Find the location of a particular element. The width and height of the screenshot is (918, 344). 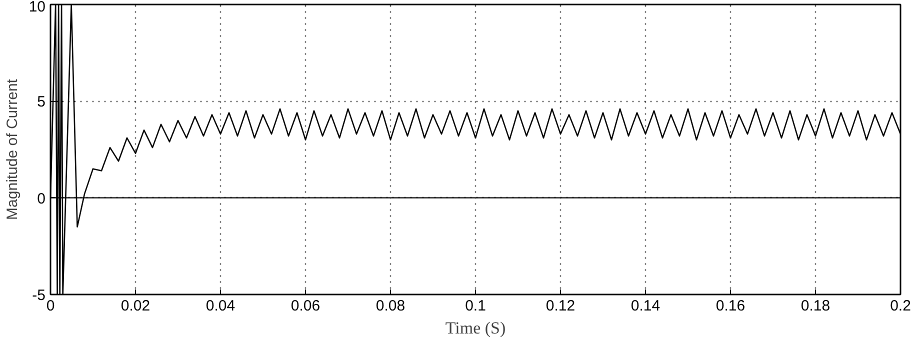

y-tick-label: 10 is located at coordinates (37, 8).